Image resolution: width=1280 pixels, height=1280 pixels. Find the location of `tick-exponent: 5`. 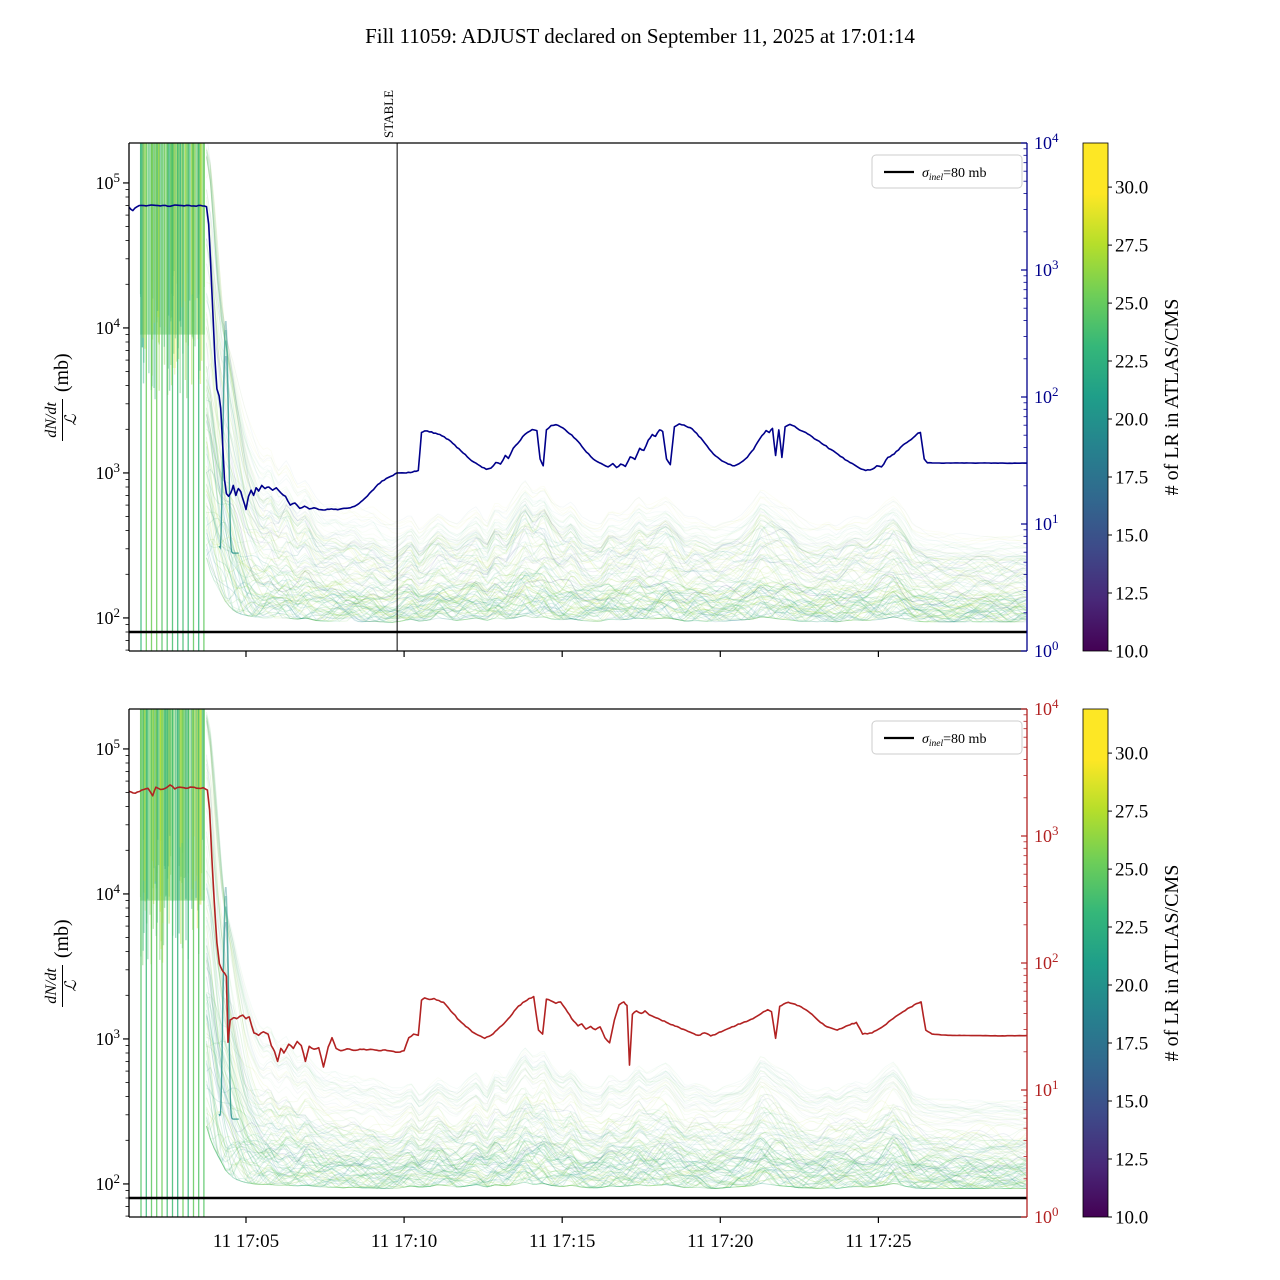

tick-exponent: 5 is located at coordinates (117, 177).